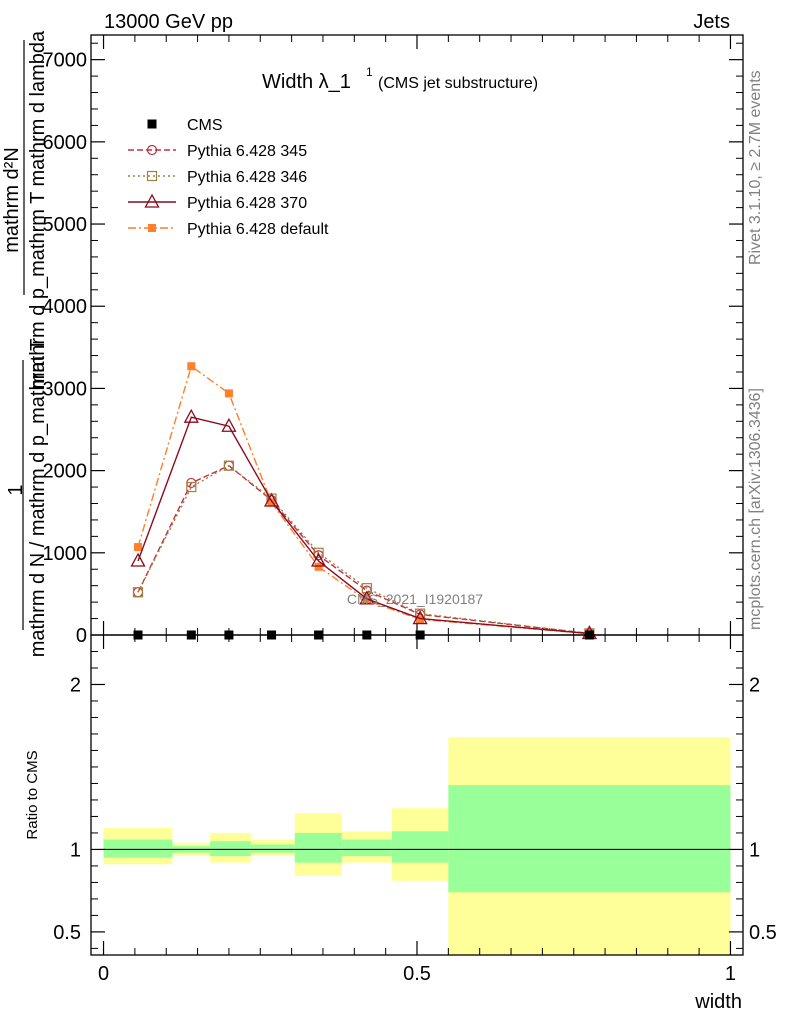 The image size is (786, 1024). I want to click on ratio-tick-label: 2, so click(75, 685).